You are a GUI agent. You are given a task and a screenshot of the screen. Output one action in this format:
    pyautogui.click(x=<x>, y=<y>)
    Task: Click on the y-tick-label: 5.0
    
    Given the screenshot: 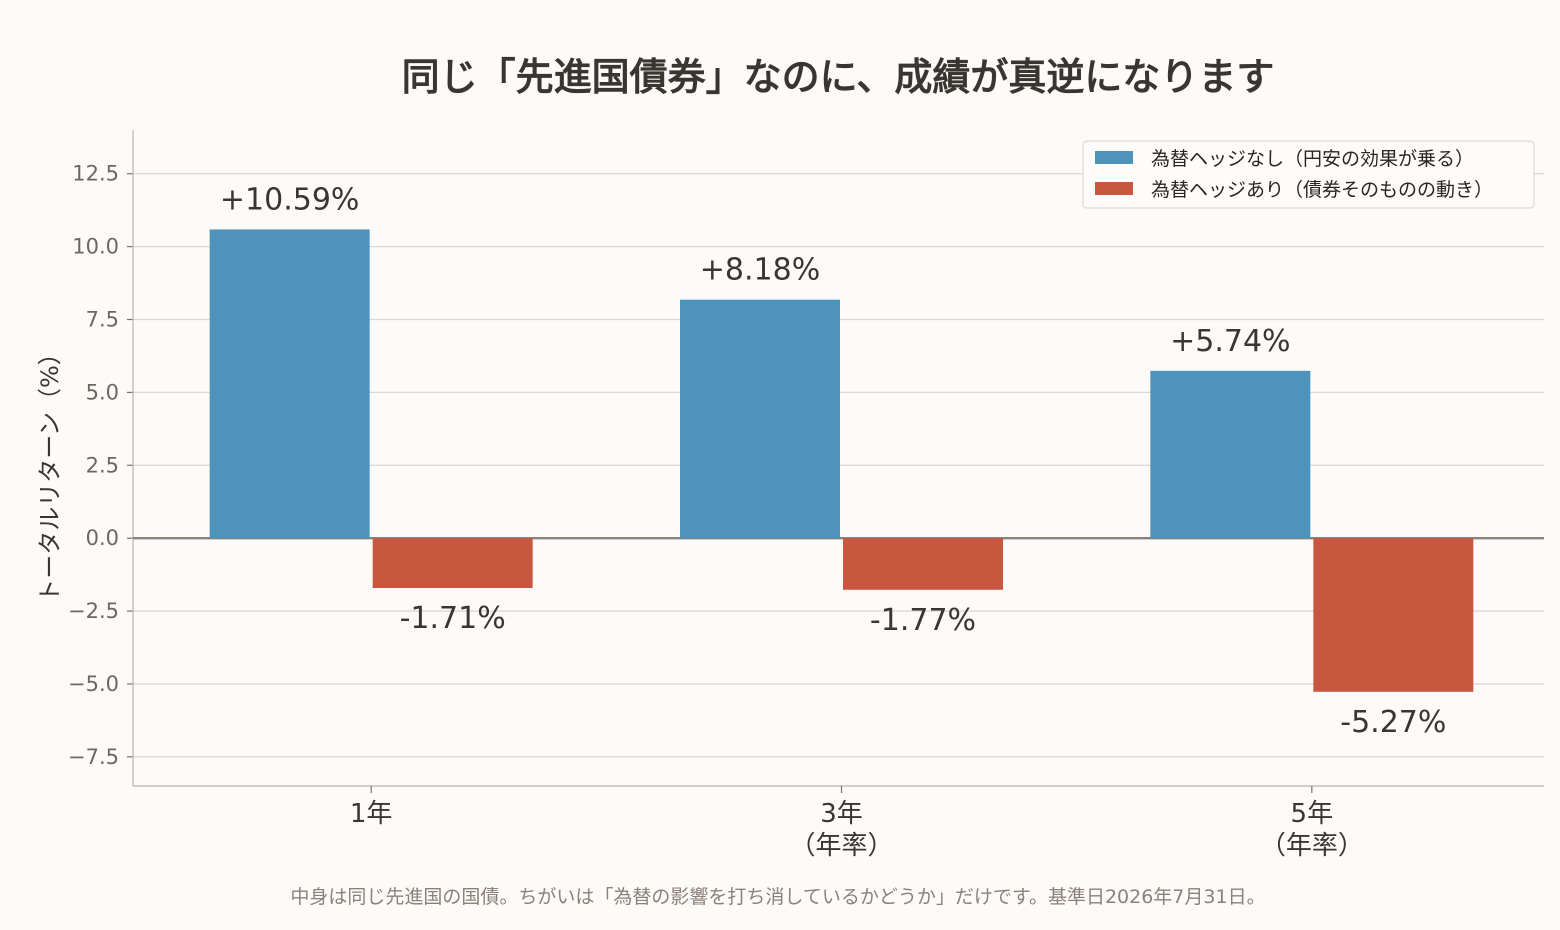 What is the action you would take?
    pyautogui.click(x=102, y=392)
    